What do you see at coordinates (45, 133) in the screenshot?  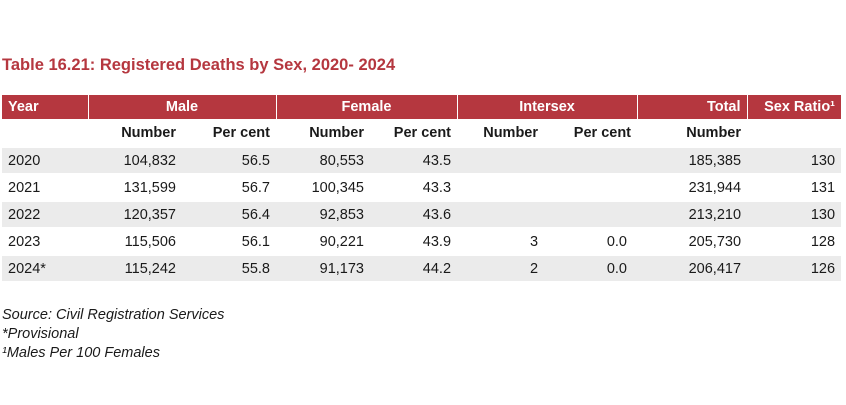 I see `subheader-year-empty` at bounding box center [45, 133].